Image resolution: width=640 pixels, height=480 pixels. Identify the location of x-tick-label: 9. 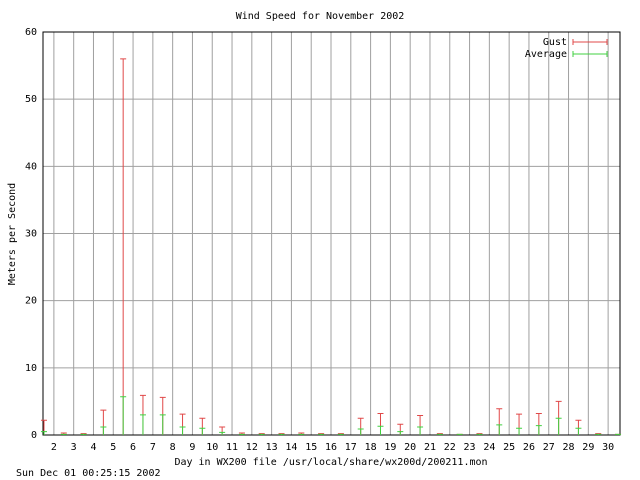
(192, 447).